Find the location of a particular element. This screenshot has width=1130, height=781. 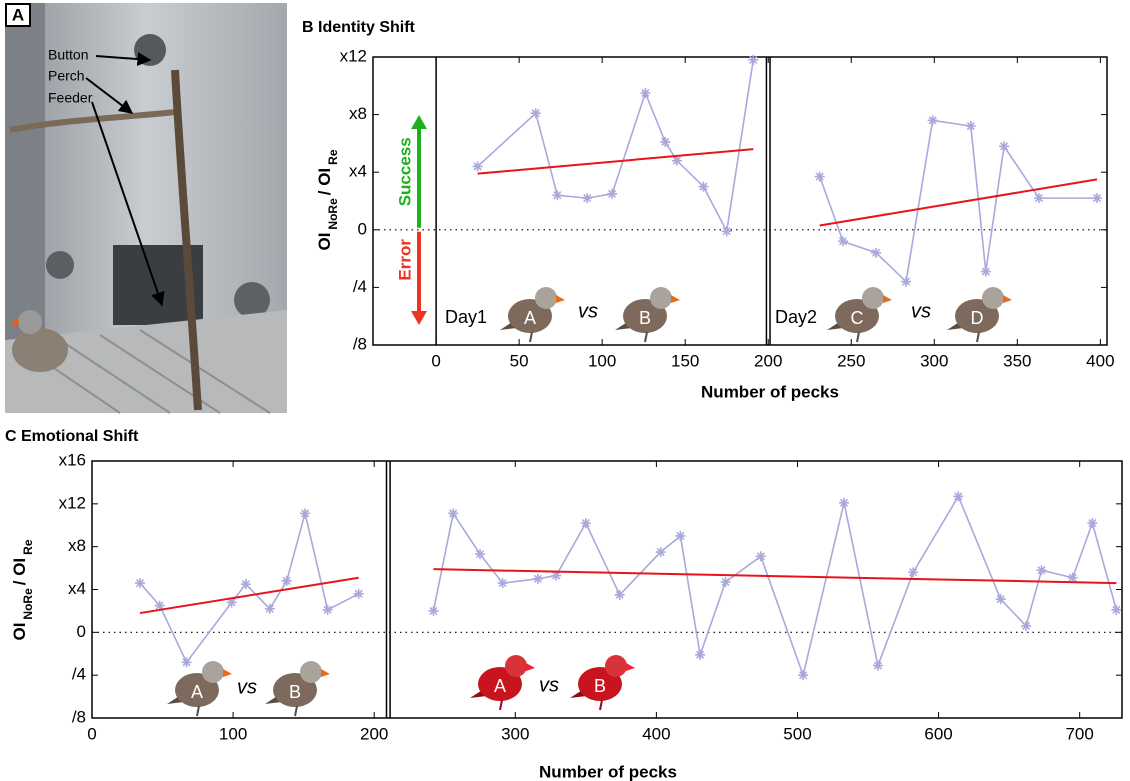

error-arrow-head is located at coordinates (419, 318).